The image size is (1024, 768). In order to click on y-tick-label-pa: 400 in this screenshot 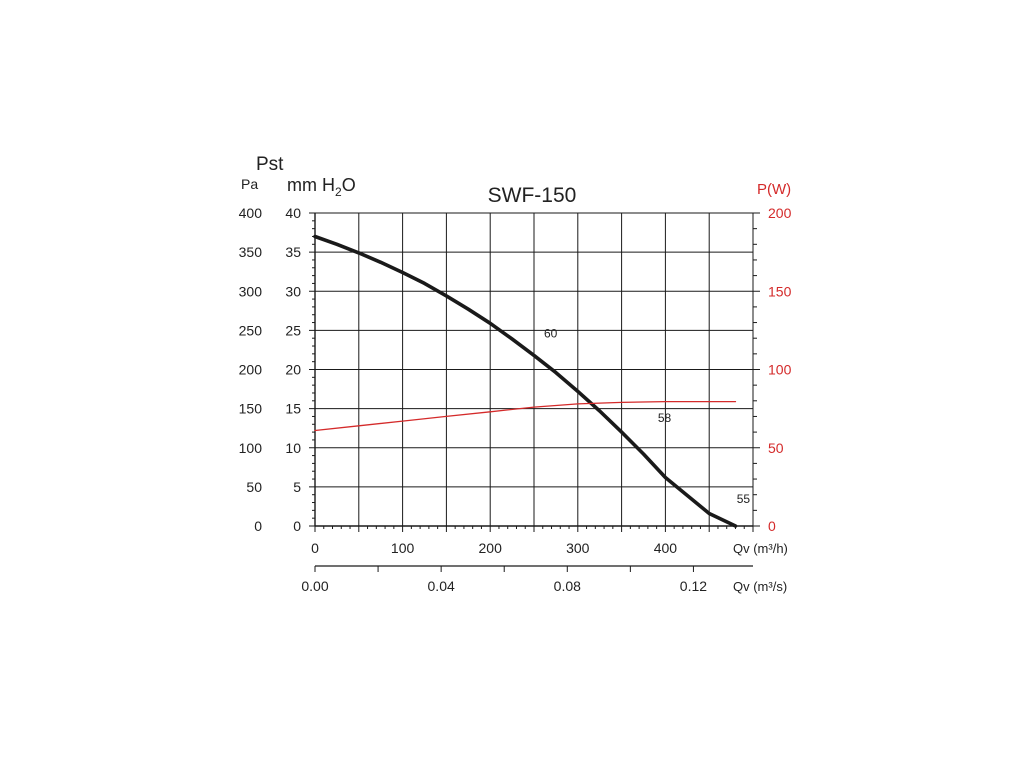, I will do `click(251, 213)`.